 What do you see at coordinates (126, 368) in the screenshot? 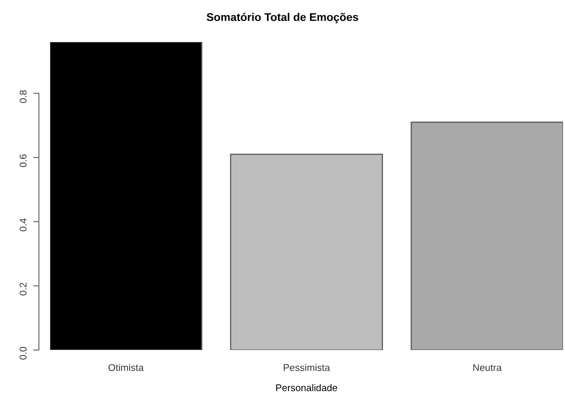
I see `x-tick-label: Otimista` at bounding box center [126, 368].